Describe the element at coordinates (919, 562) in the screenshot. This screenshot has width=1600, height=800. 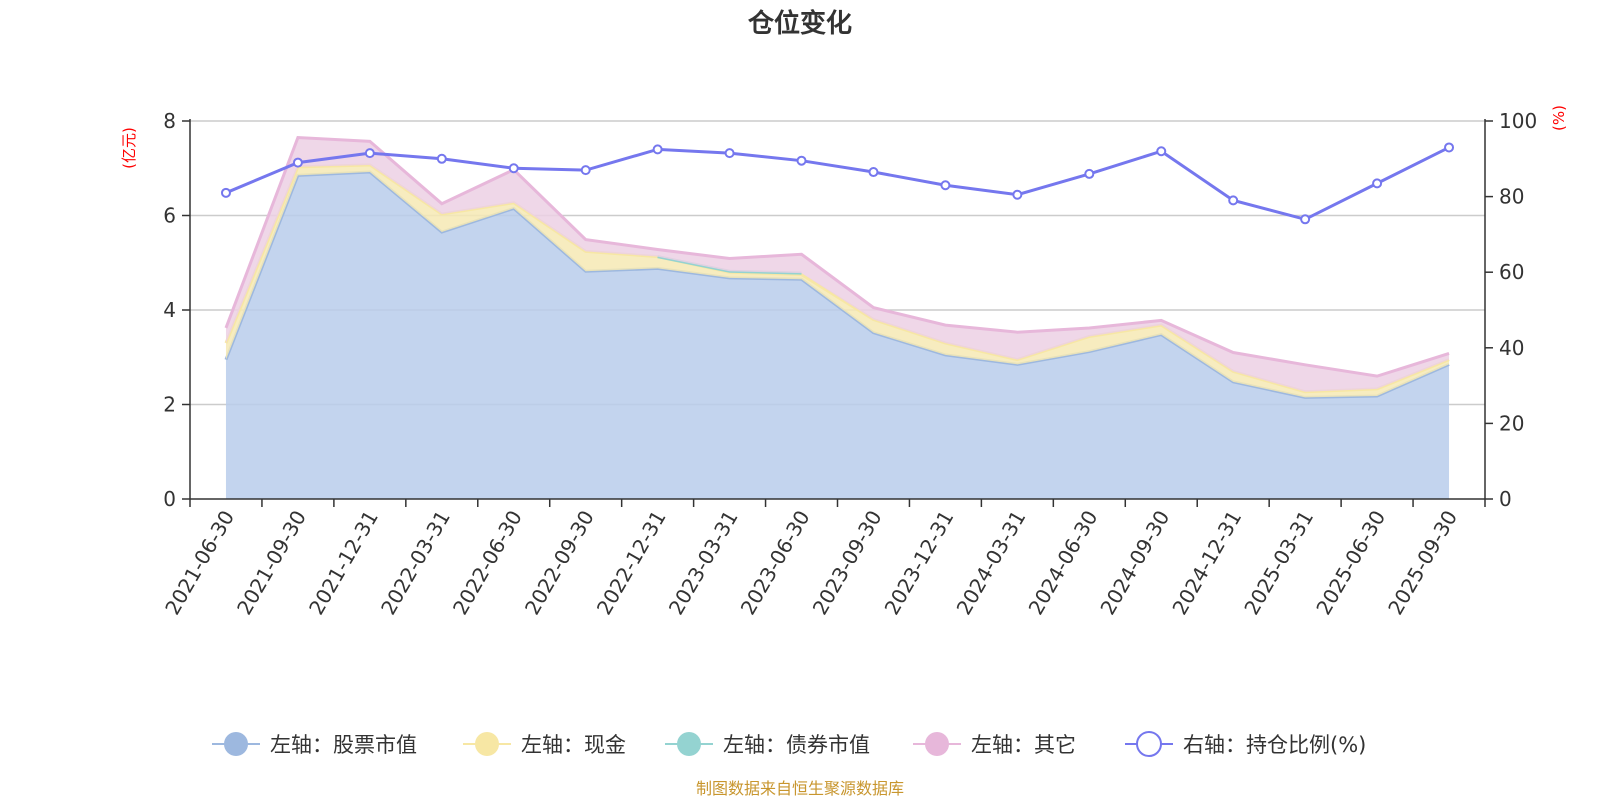
I see `x-tick-label: 2023-12-31` at that location.